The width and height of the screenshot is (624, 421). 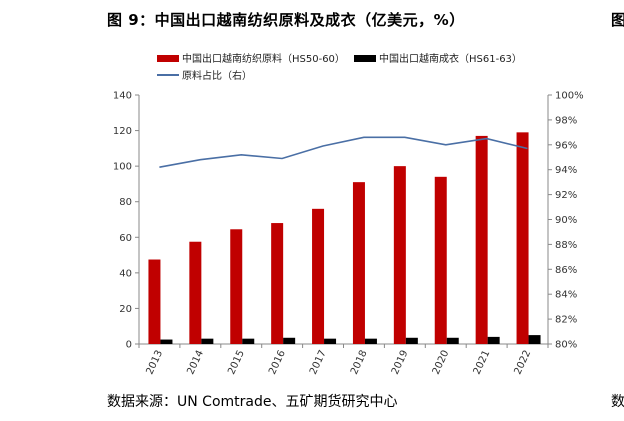 I want to click on y-left-tick-label: 60, so click(x=125, y=238).